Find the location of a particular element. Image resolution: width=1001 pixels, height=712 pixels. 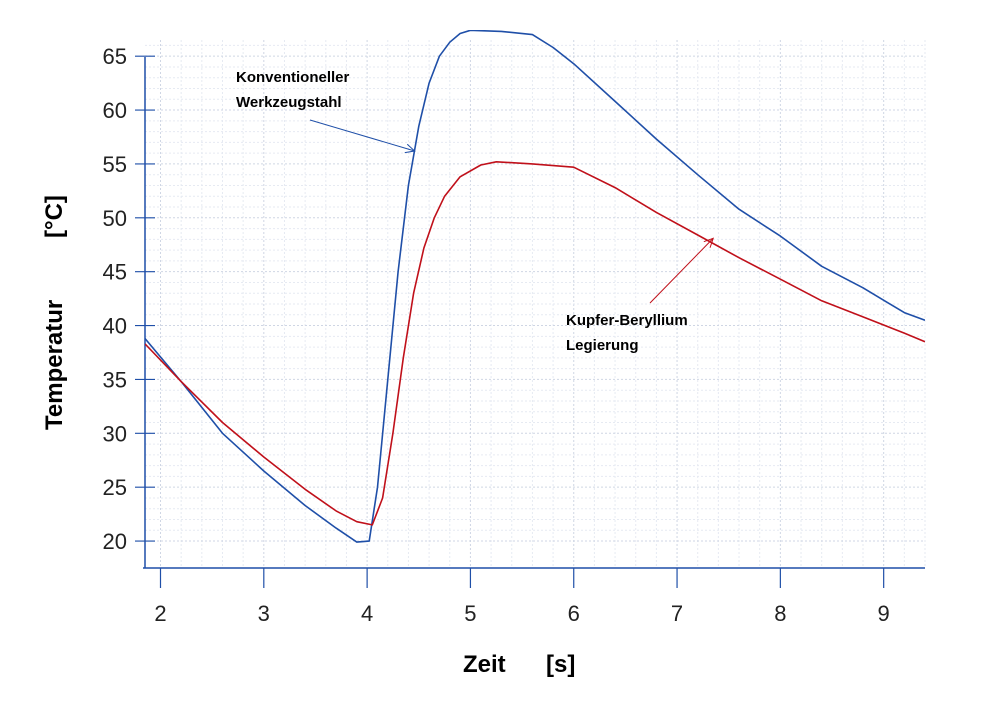

x-axis-title: Zeit is located at coordinates (484, 664).